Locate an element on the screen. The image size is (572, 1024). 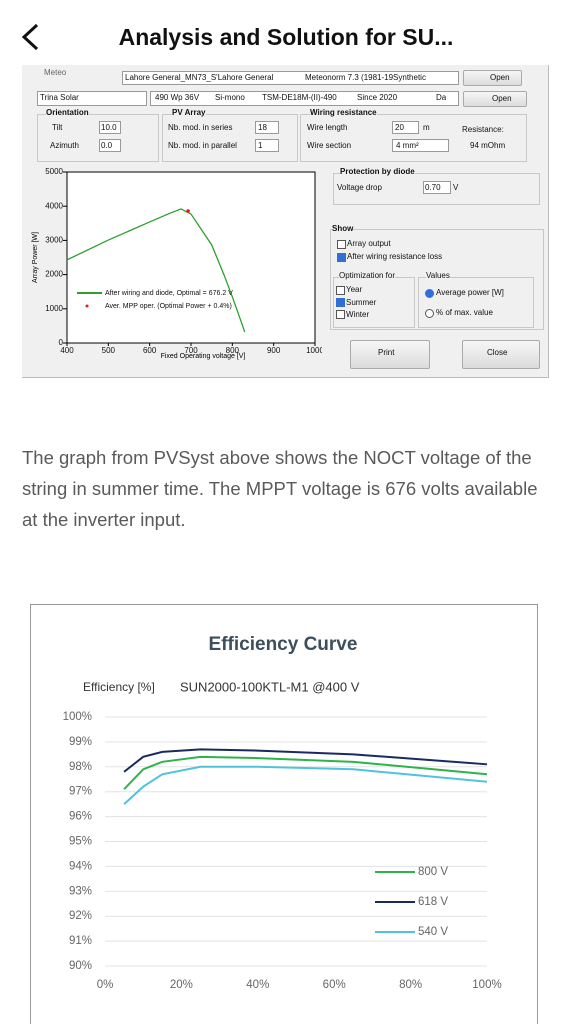
x-tick-label: 60% is located at coordinates (334, 985).